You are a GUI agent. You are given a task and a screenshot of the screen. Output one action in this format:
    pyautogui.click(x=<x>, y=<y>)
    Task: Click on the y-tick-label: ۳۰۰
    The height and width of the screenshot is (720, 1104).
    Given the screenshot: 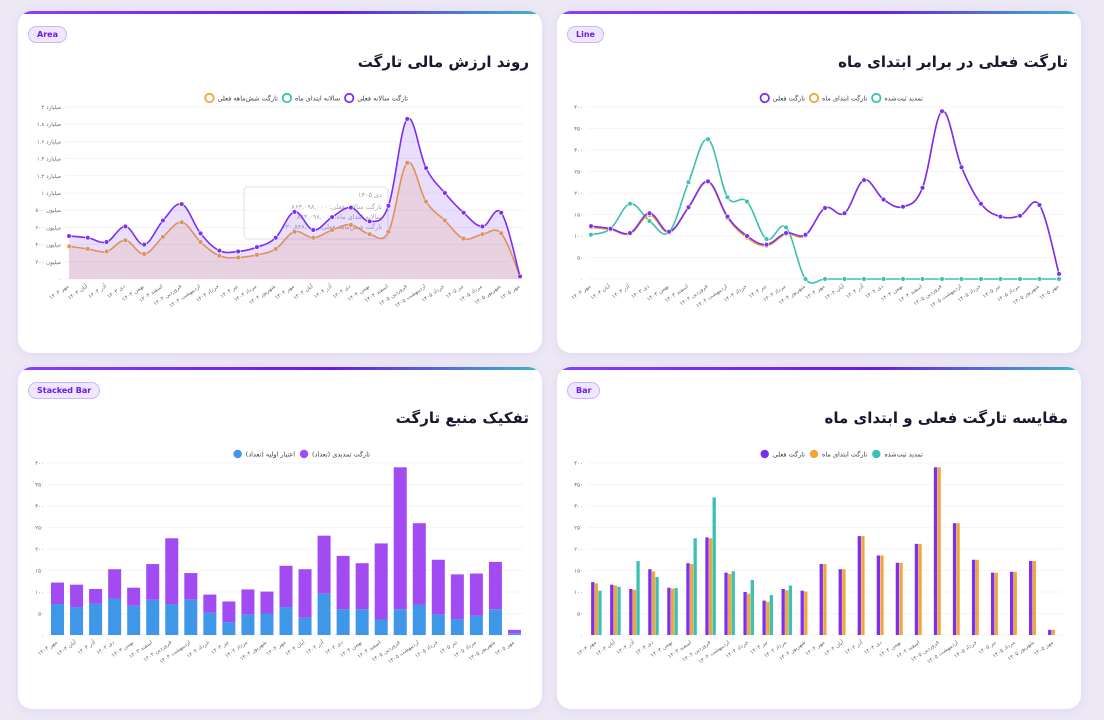 What is the action you would take?
    pyautogui.click(x=578, y=507)
    